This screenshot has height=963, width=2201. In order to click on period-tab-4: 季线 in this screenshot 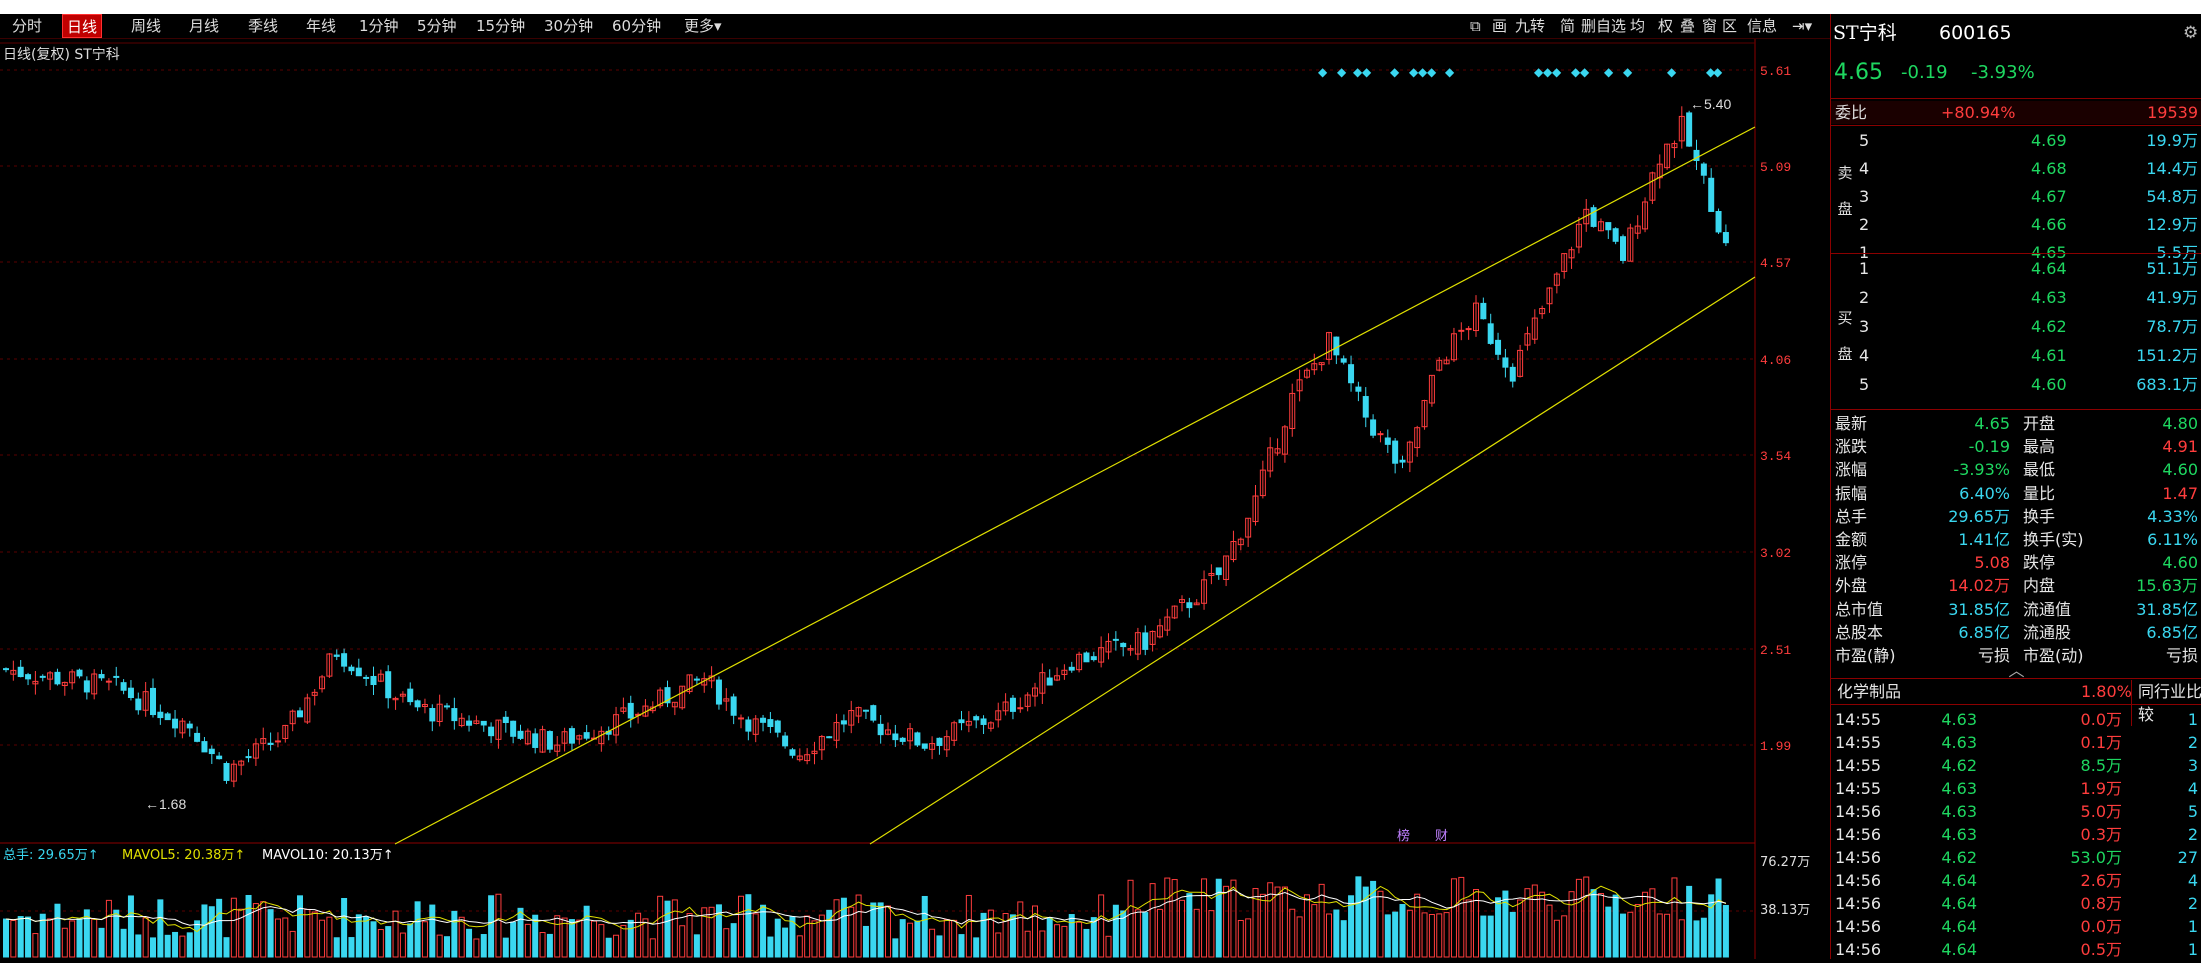, I will do `click(263, 26)`.